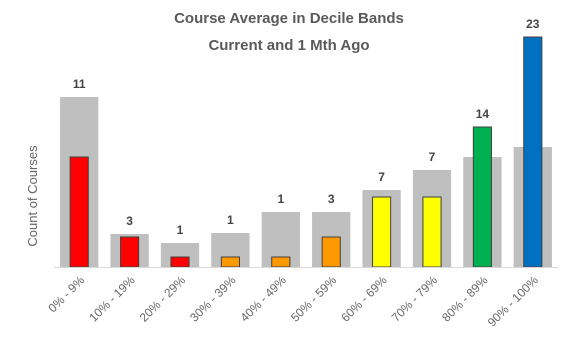  What do you see at coordinates (364, 299) in the screenshot?
I see `x-tick-label: 60% - 69%` at bounding box center [364, 299].